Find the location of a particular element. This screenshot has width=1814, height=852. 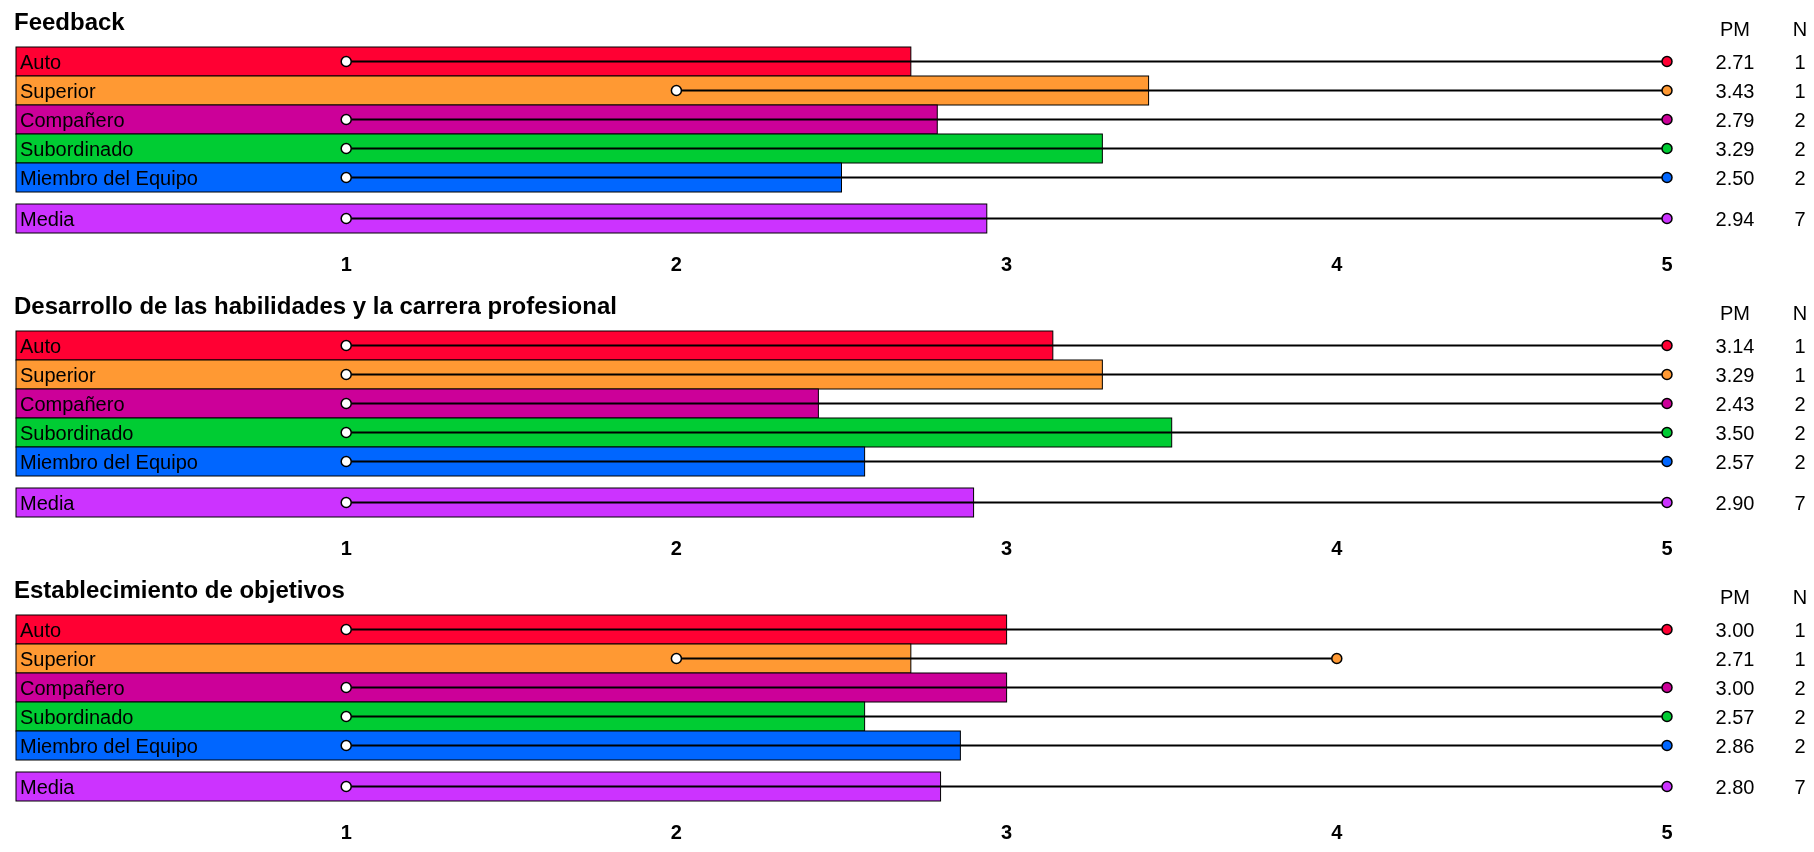

data-label: 3.50 is located at coordinates (1735, 432).